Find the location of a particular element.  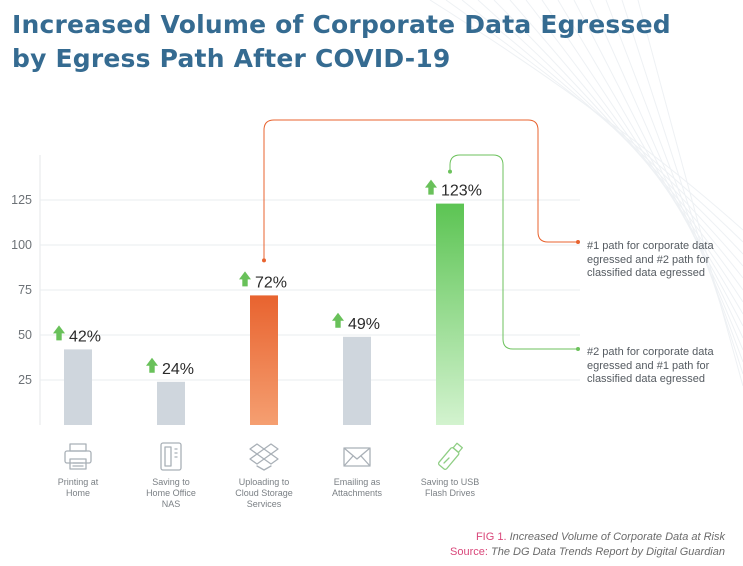

x-tick-label: Uploading to is located at coordinates (264, 482).